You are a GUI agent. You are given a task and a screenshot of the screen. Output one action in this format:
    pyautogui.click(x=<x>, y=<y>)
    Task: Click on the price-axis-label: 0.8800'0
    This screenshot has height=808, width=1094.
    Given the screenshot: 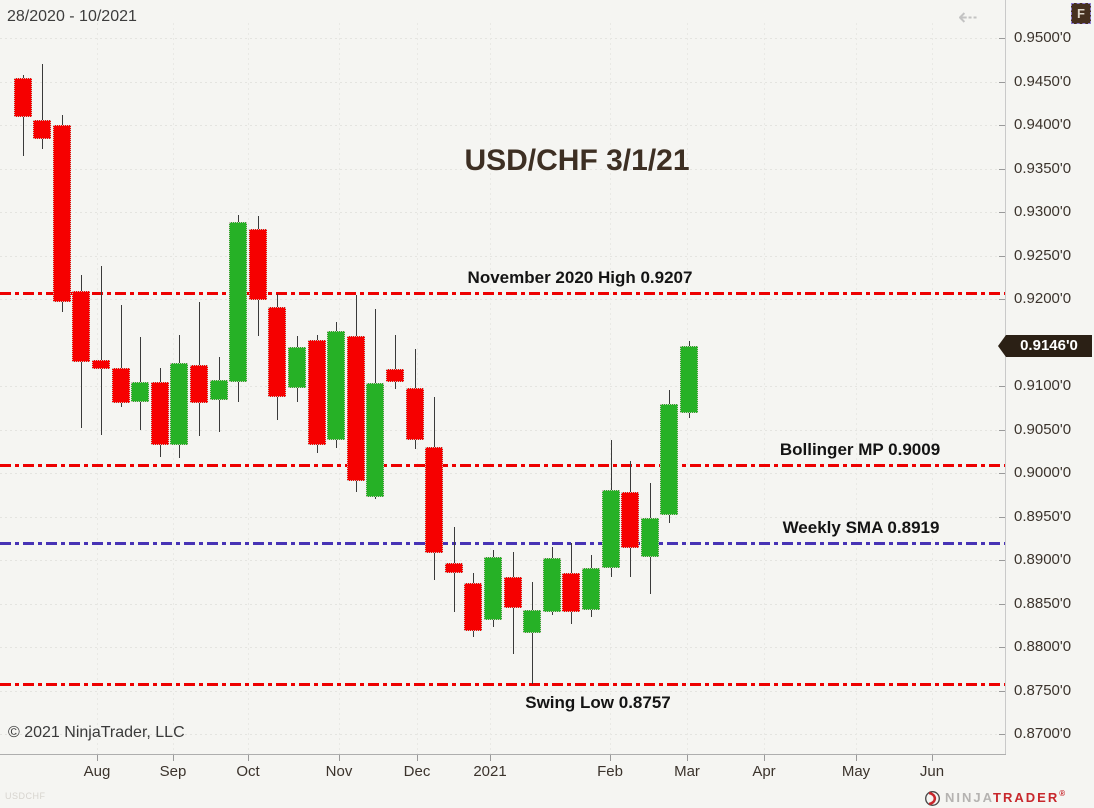 What is the action you would take?
    pyautogui.click(x=1043, y=646)
    